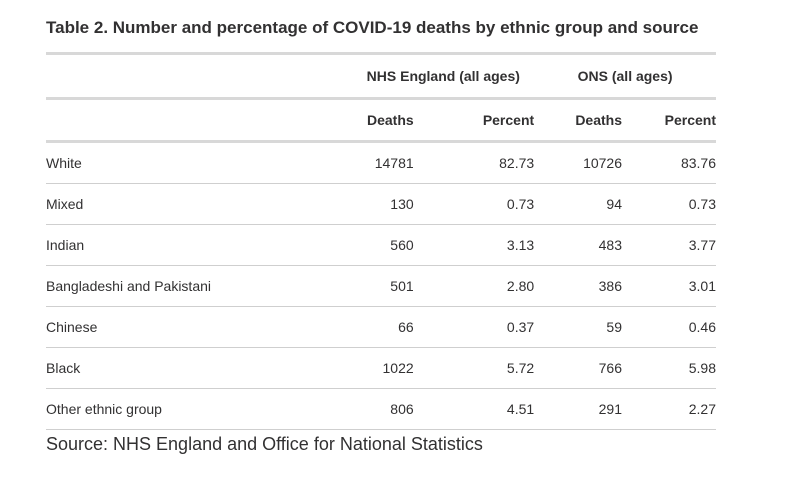 Image resolution: width=792 pixels, height=477 pixels. What do you see at coordinates (474, 120) in the screenshot?
I see `column-header-nhs-percent: Percent` at bounding box center [474, 120].